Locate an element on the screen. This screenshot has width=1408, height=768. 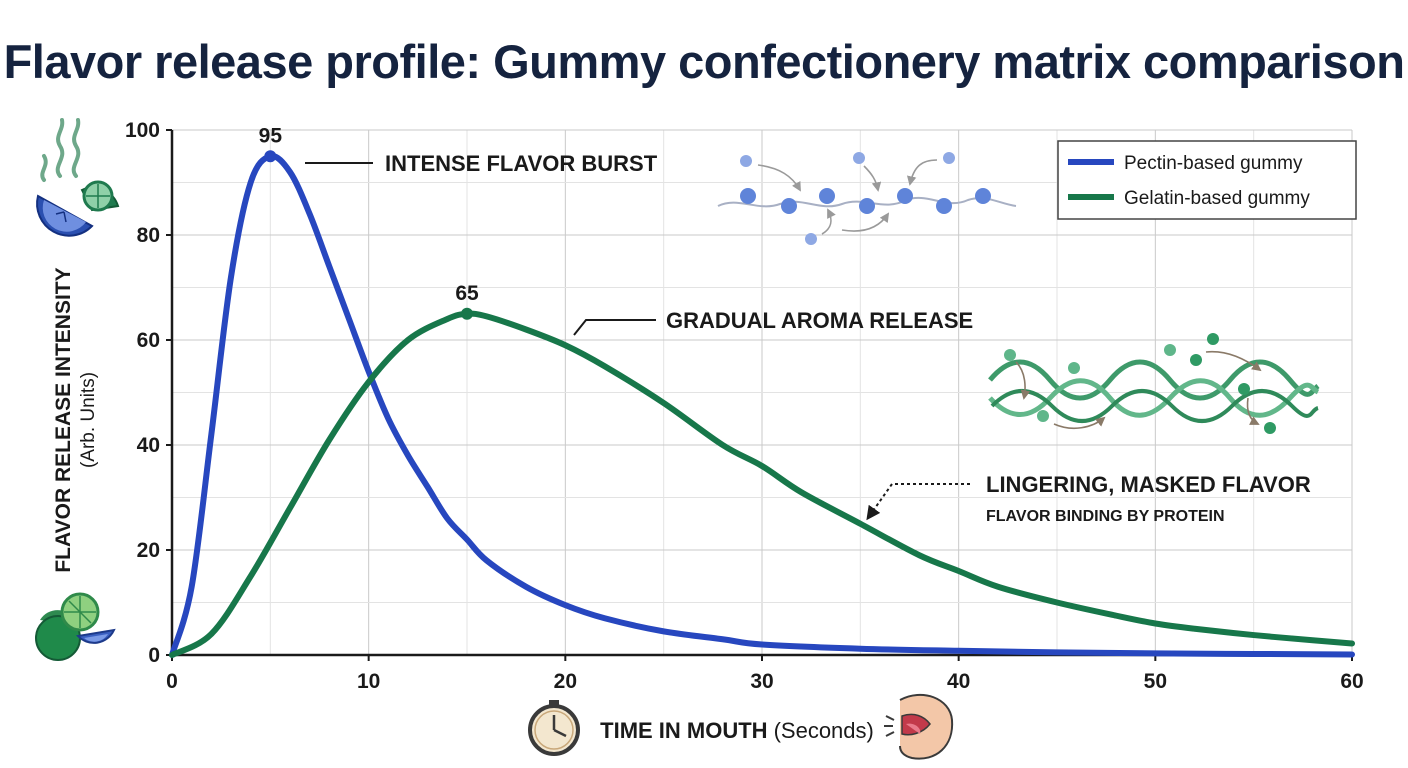
x-axis-title-group: TIME IN MOUTH (Seconds) is located at coordinates (737, 730).